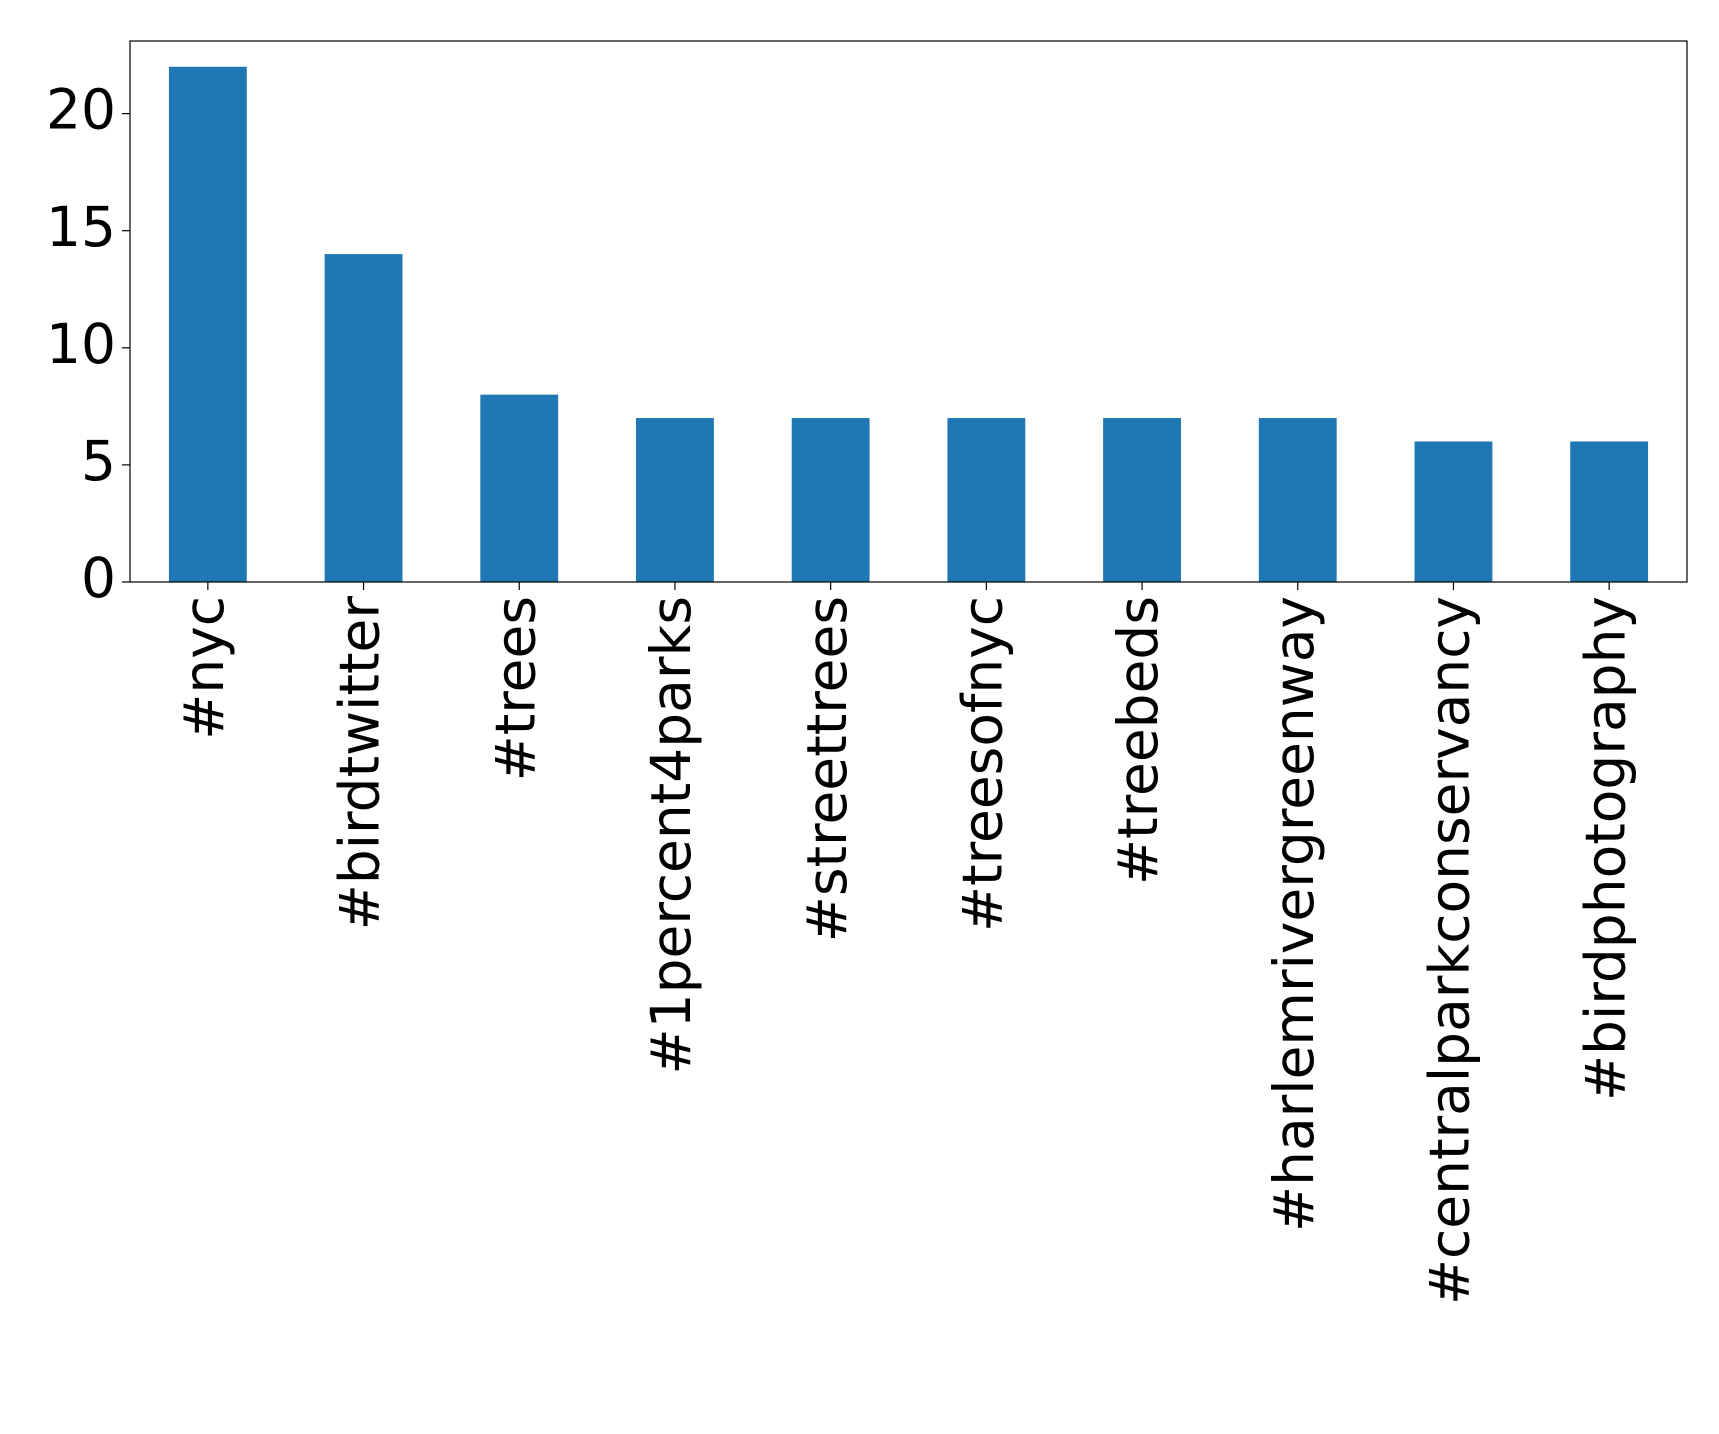  I want to click on x-tick-label: #trees, so click(515, 688).